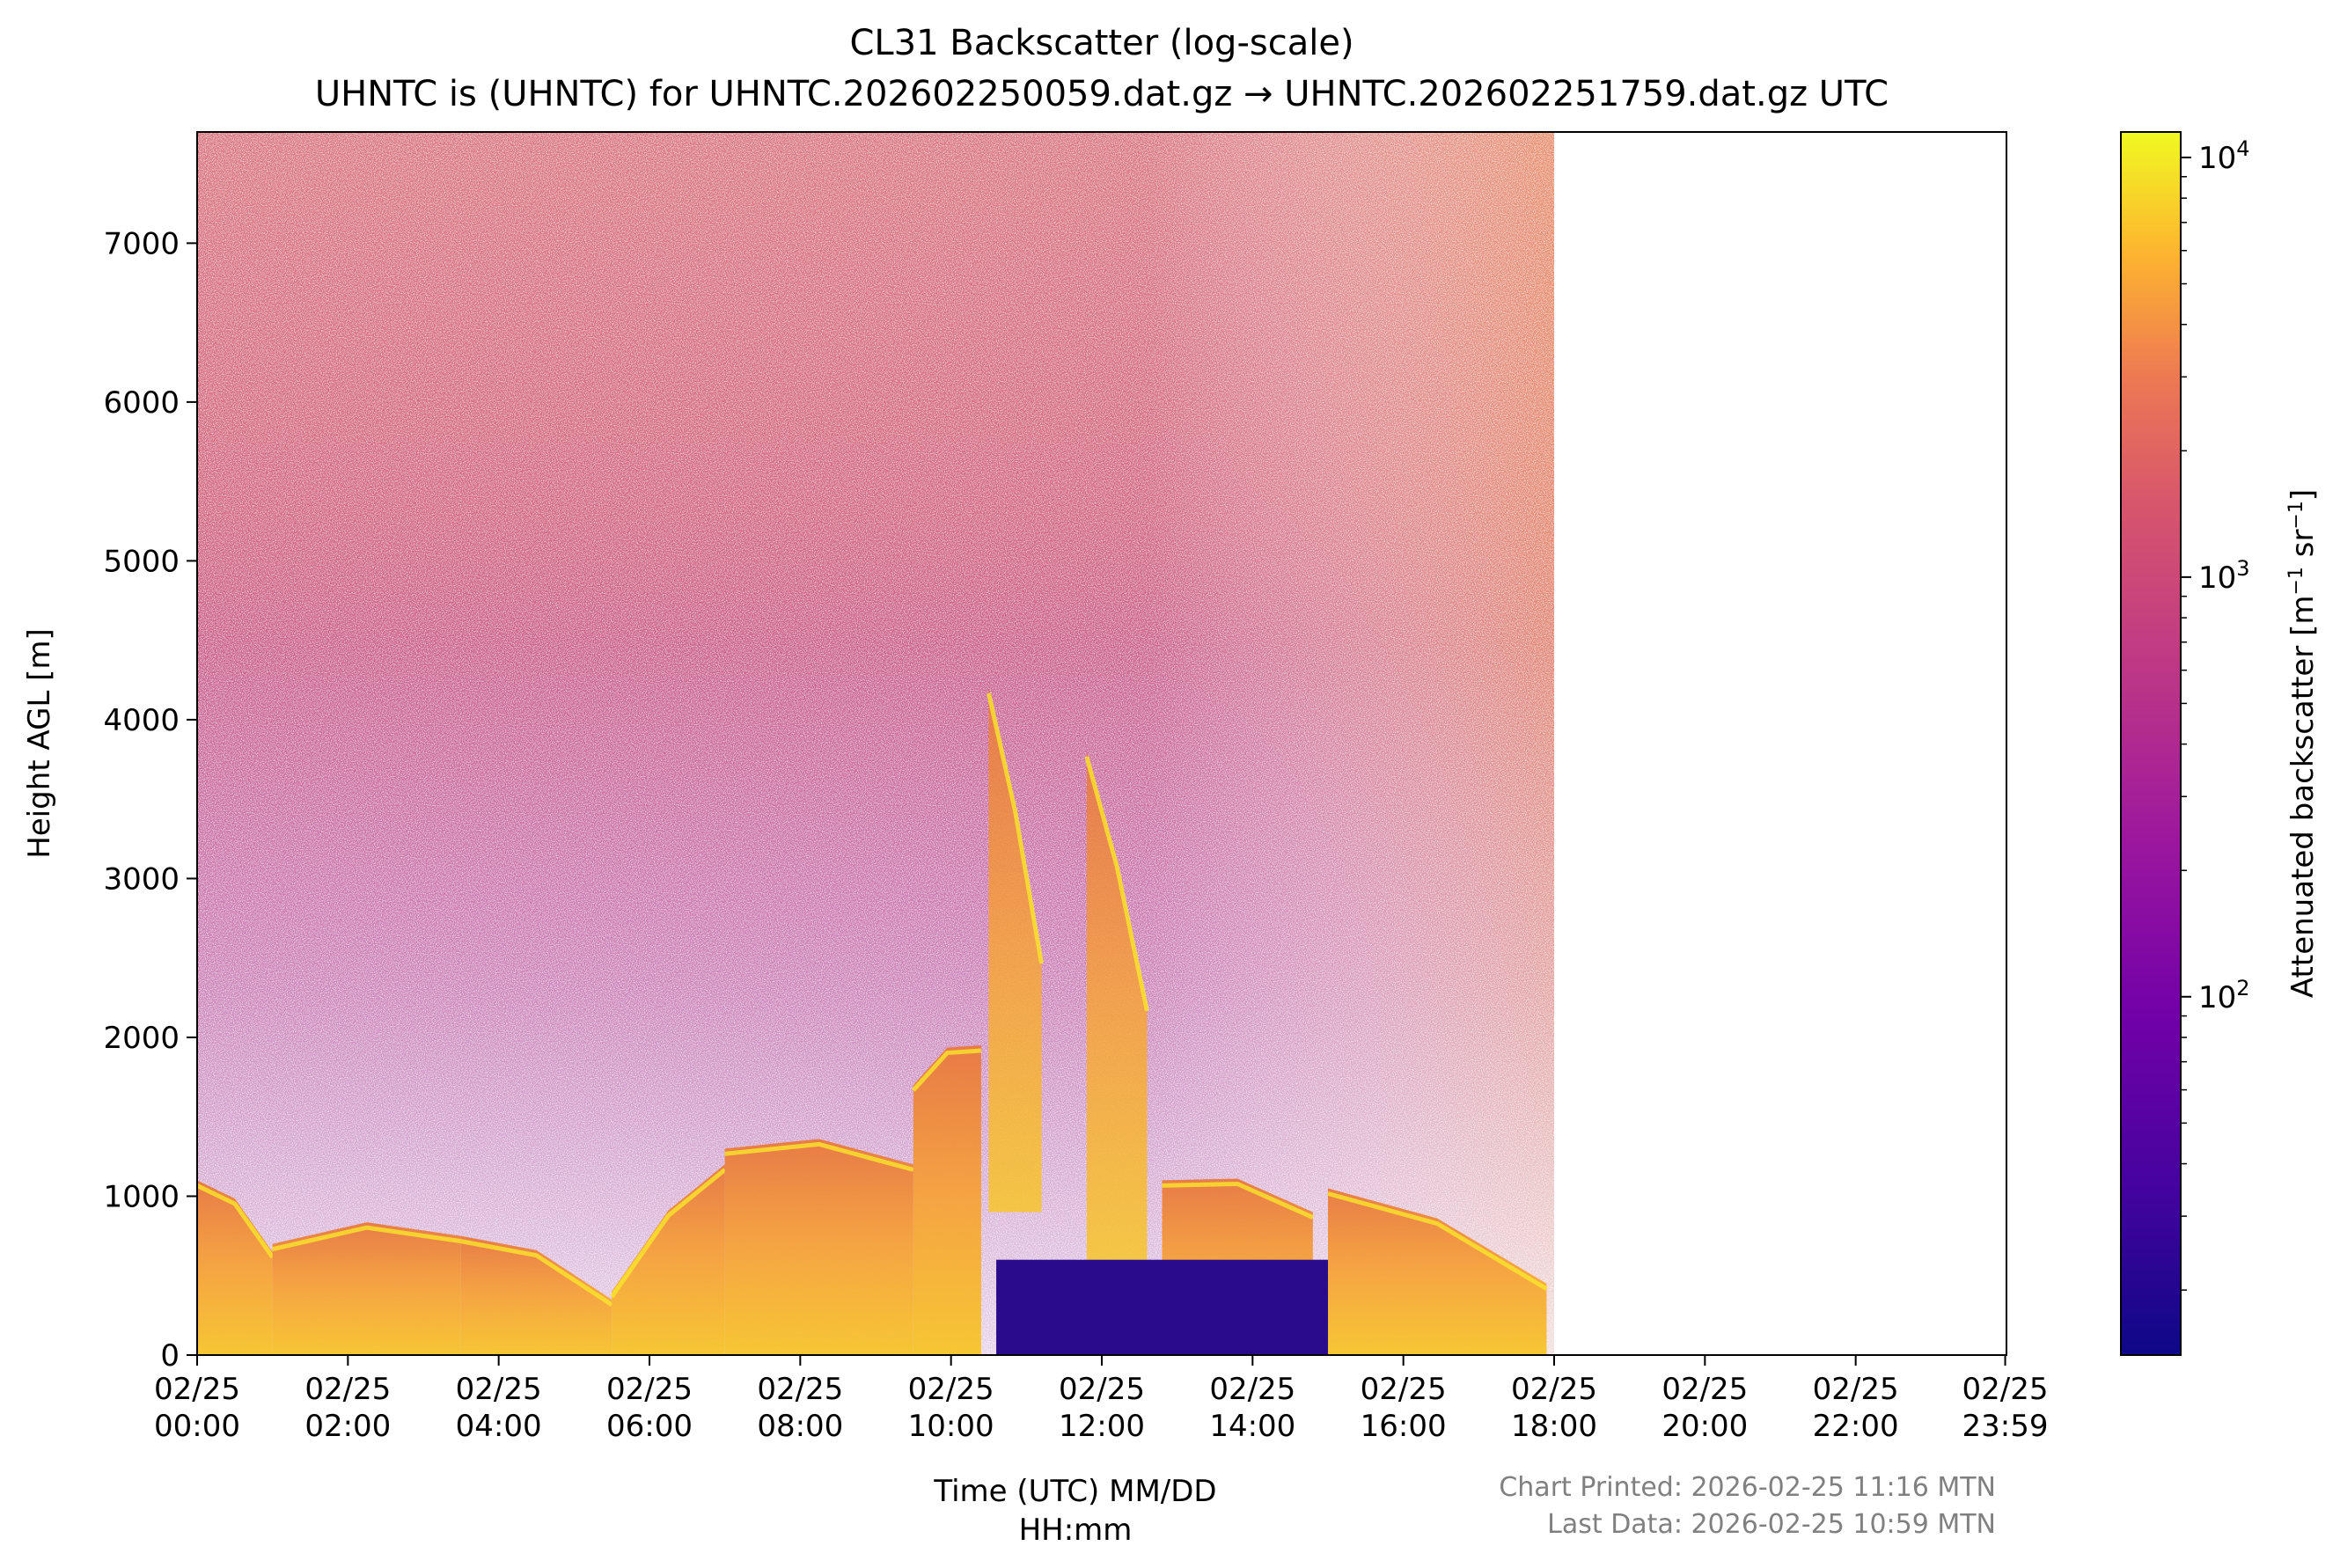 Image resolution: width=2340 pixels, height=1568 pixels. I want to click on chart-title: CL31 Backscatter (log-scale), so click(1101, 43).